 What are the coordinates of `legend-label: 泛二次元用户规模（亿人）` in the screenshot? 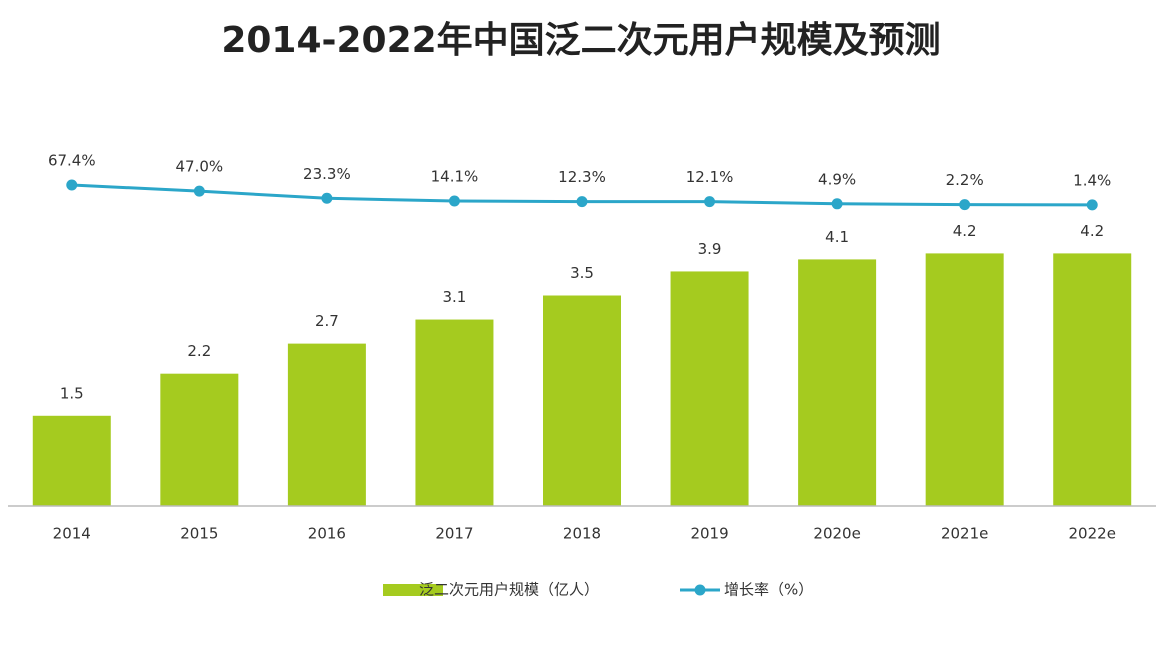 It's located at (509, 590).